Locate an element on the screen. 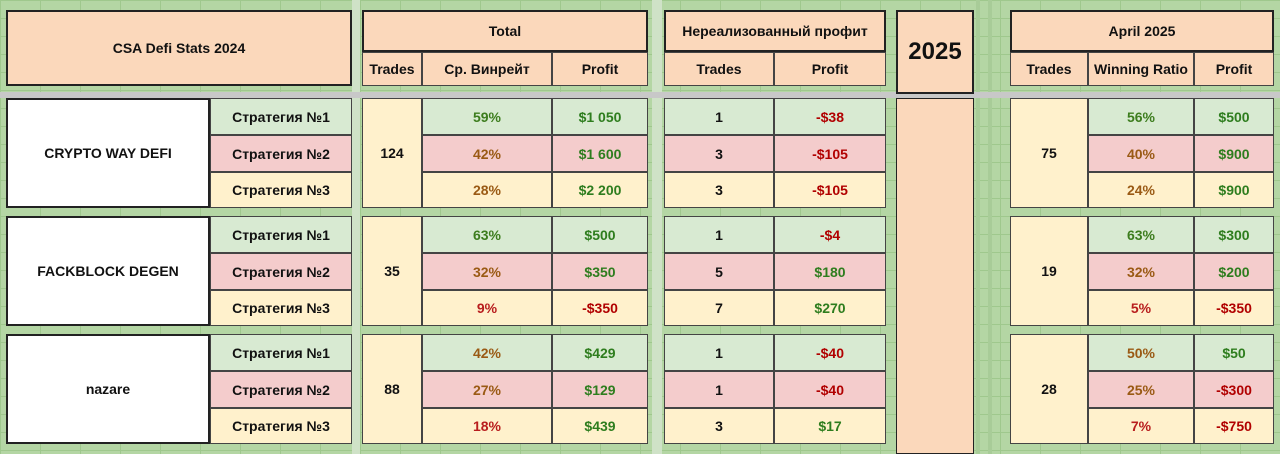 The width and height of the screenshot is (1280, 454). winrate-cell: 59% is located at coordinates (487, 116).